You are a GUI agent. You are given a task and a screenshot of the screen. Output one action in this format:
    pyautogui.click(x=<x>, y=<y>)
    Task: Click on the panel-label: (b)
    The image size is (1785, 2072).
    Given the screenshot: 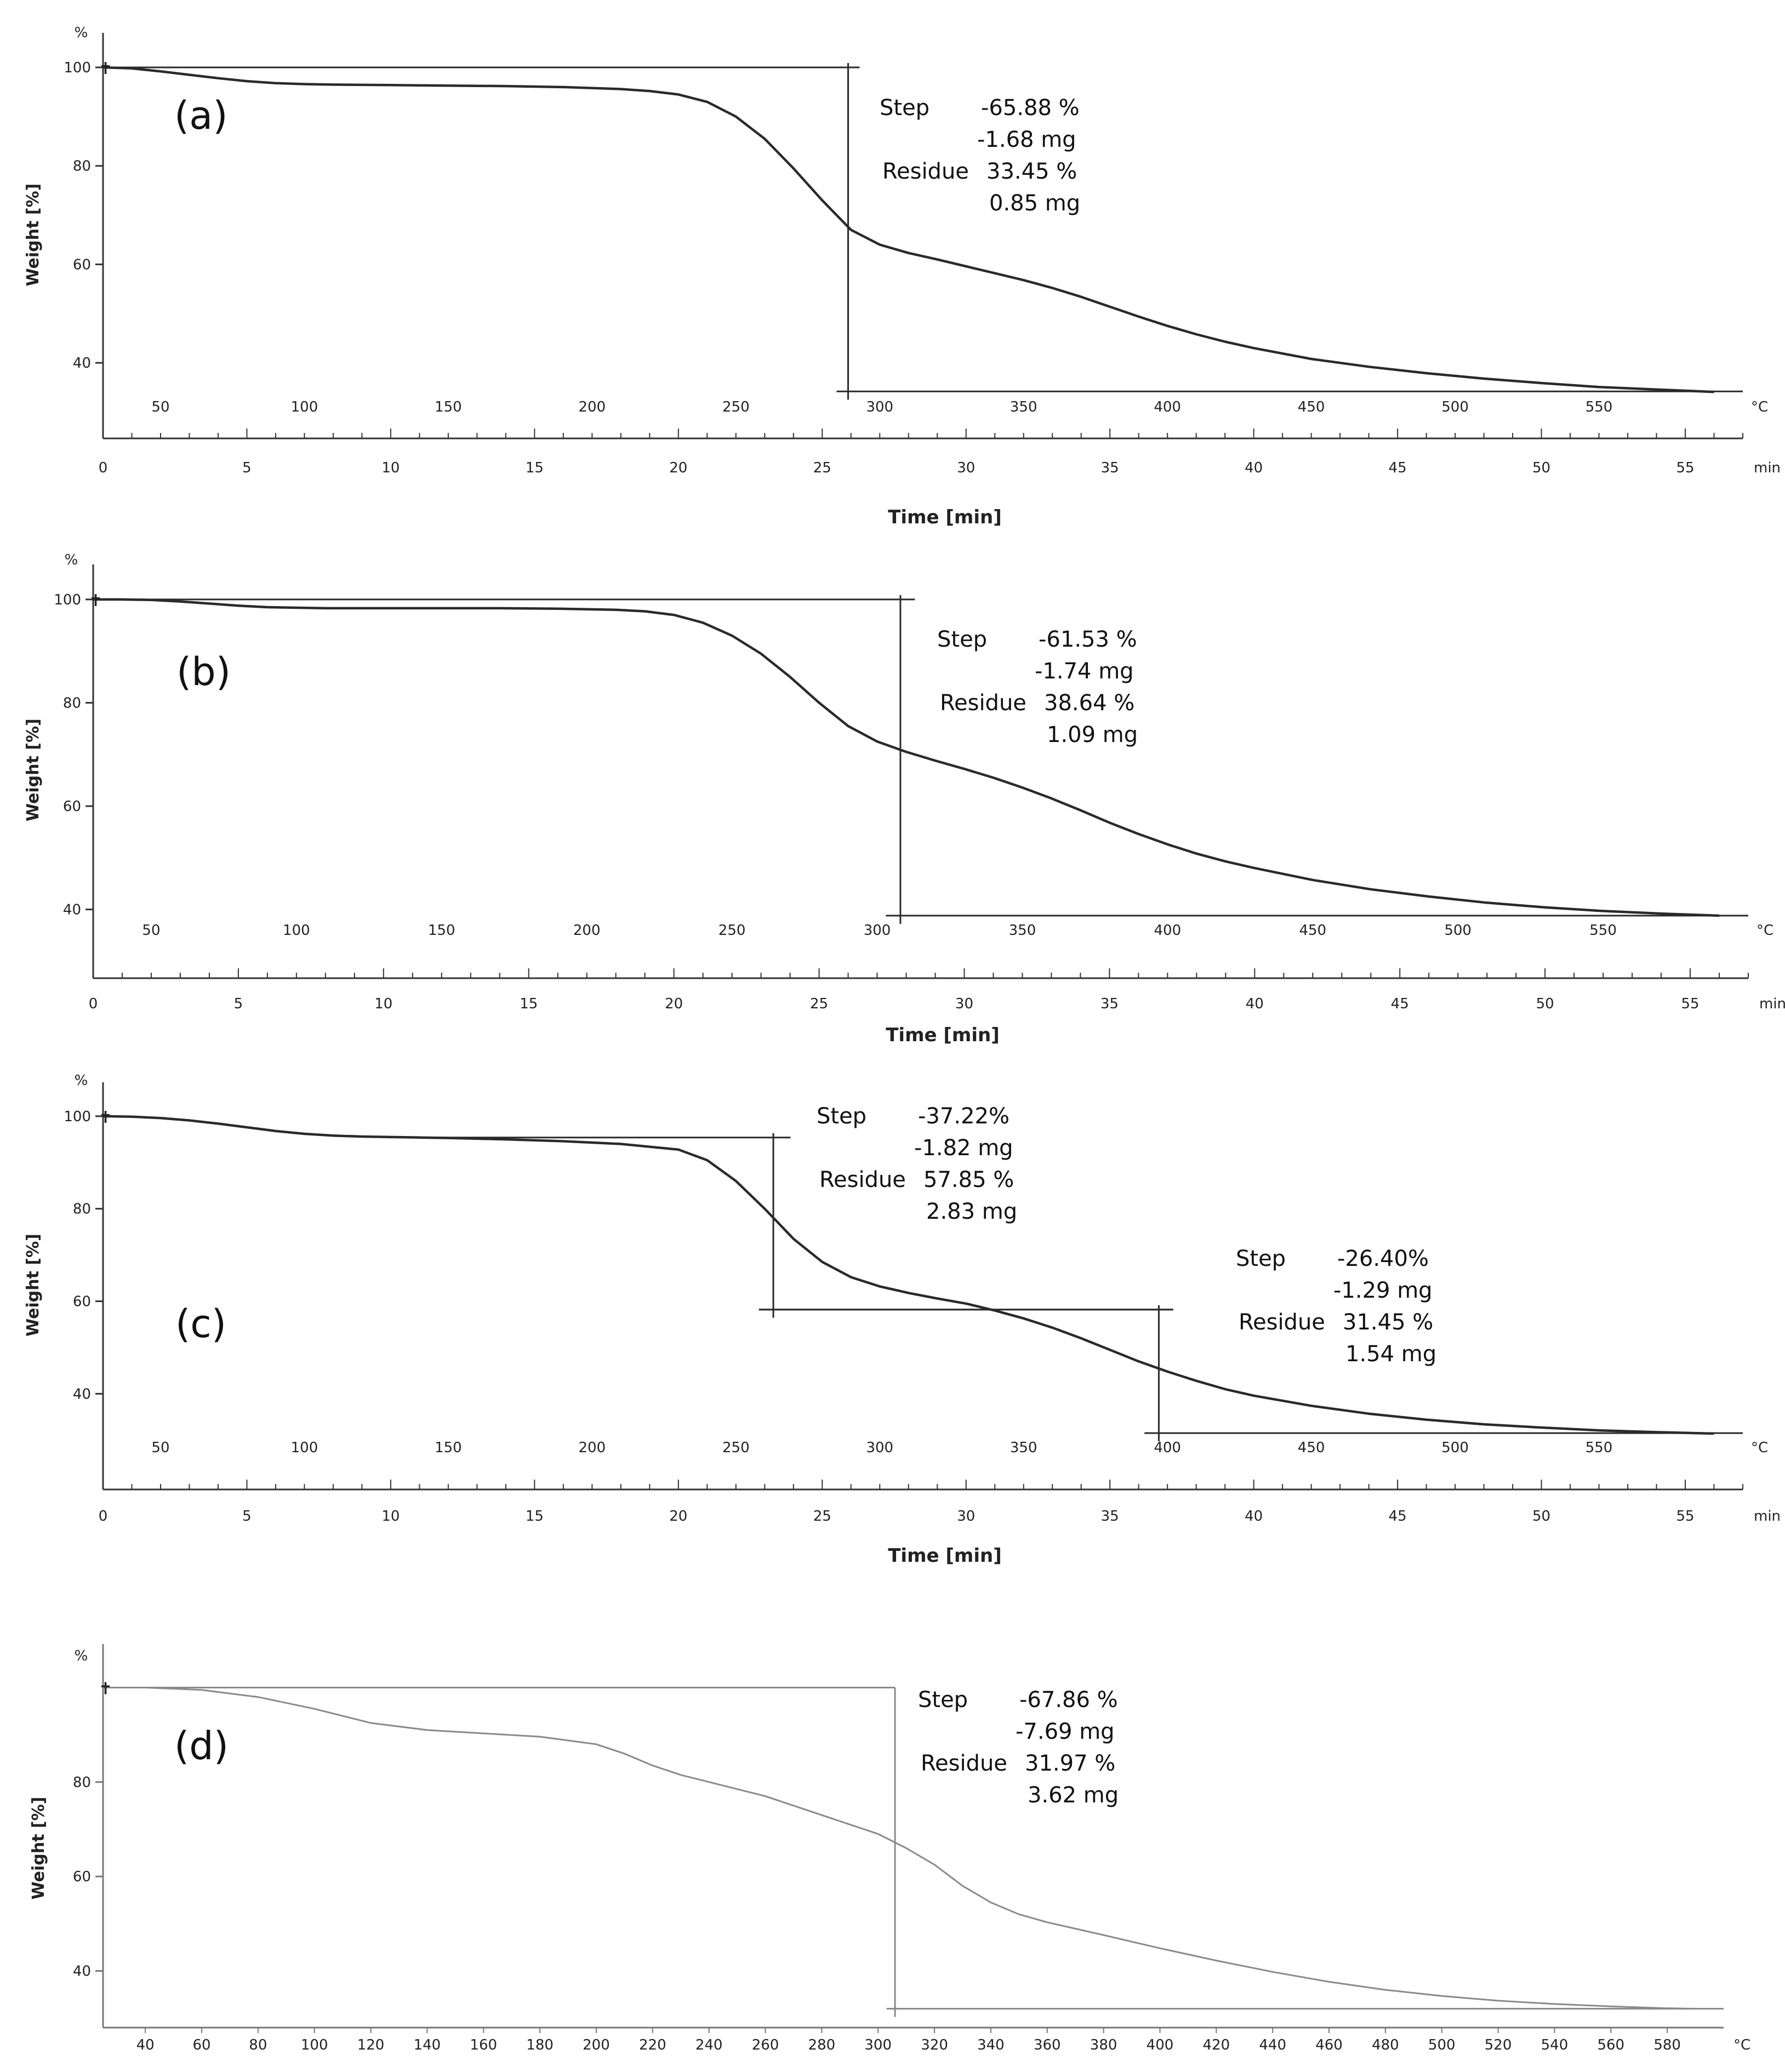 What is the action you would take?
    pyautogui.click(x=203, y=671)
    